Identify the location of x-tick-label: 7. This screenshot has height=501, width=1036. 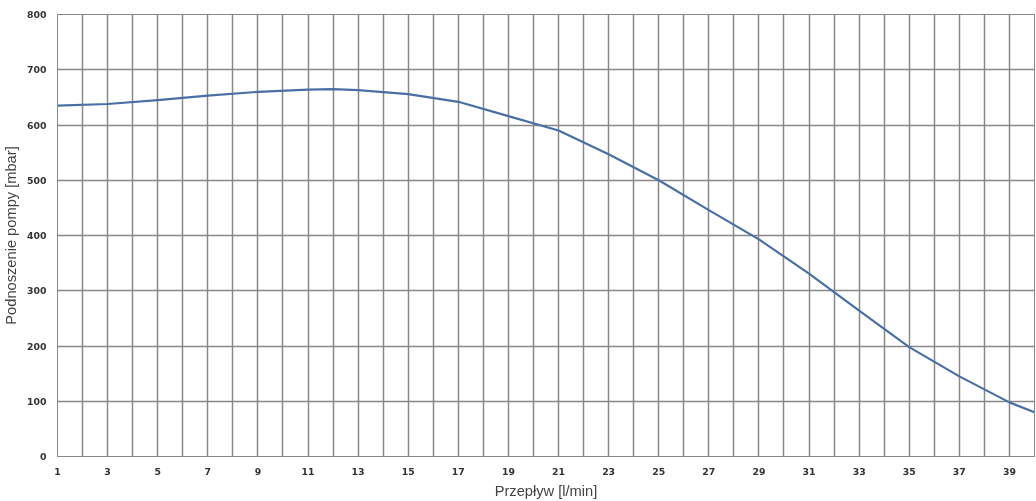
(208, 471).